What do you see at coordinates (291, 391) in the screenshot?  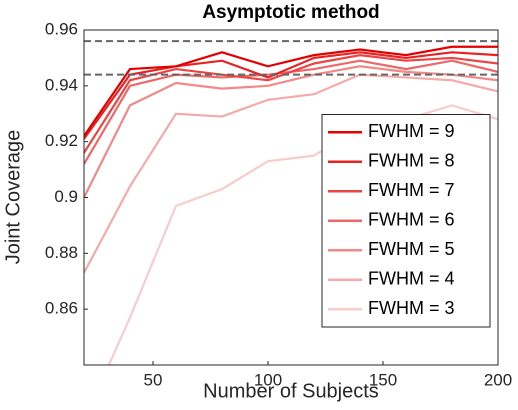 I see `x-axis-label: Number of Subjects` at bounding box center [291, 391].